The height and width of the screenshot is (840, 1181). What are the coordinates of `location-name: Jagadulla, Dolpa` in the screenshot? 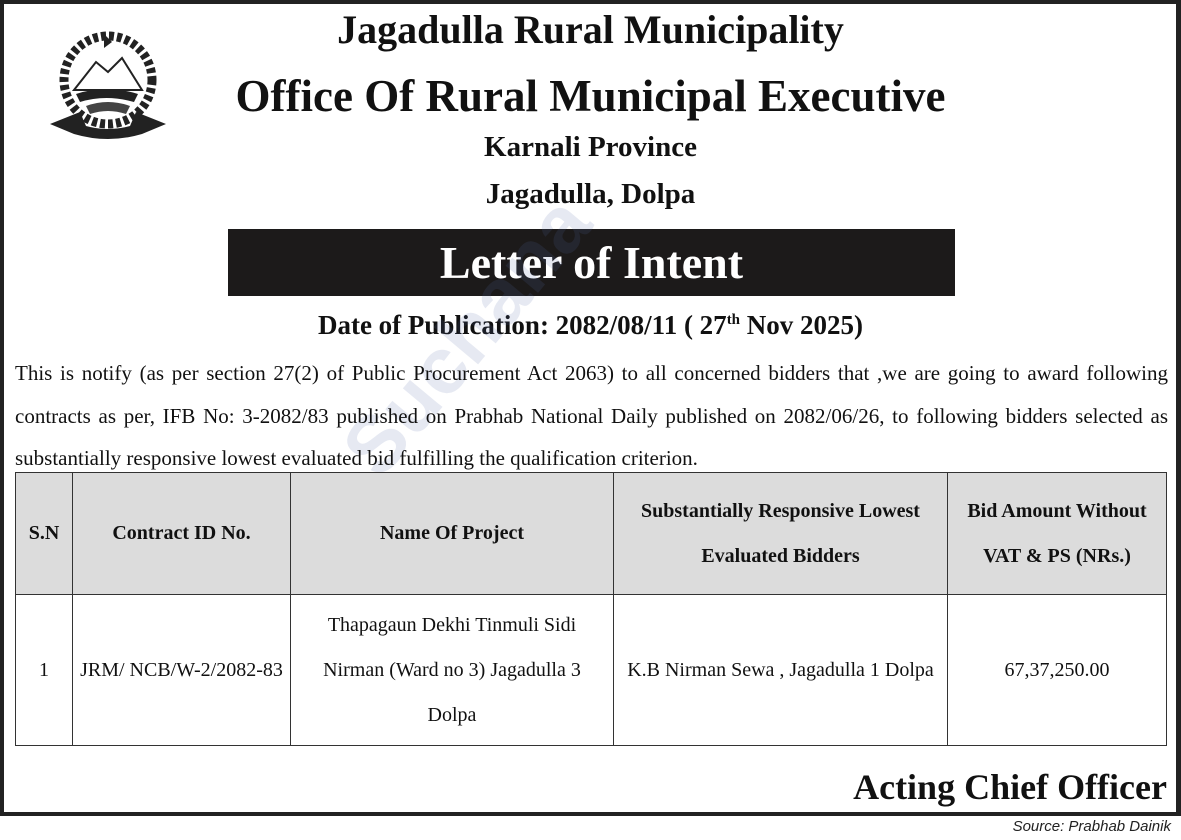 It's located at (590, 194).